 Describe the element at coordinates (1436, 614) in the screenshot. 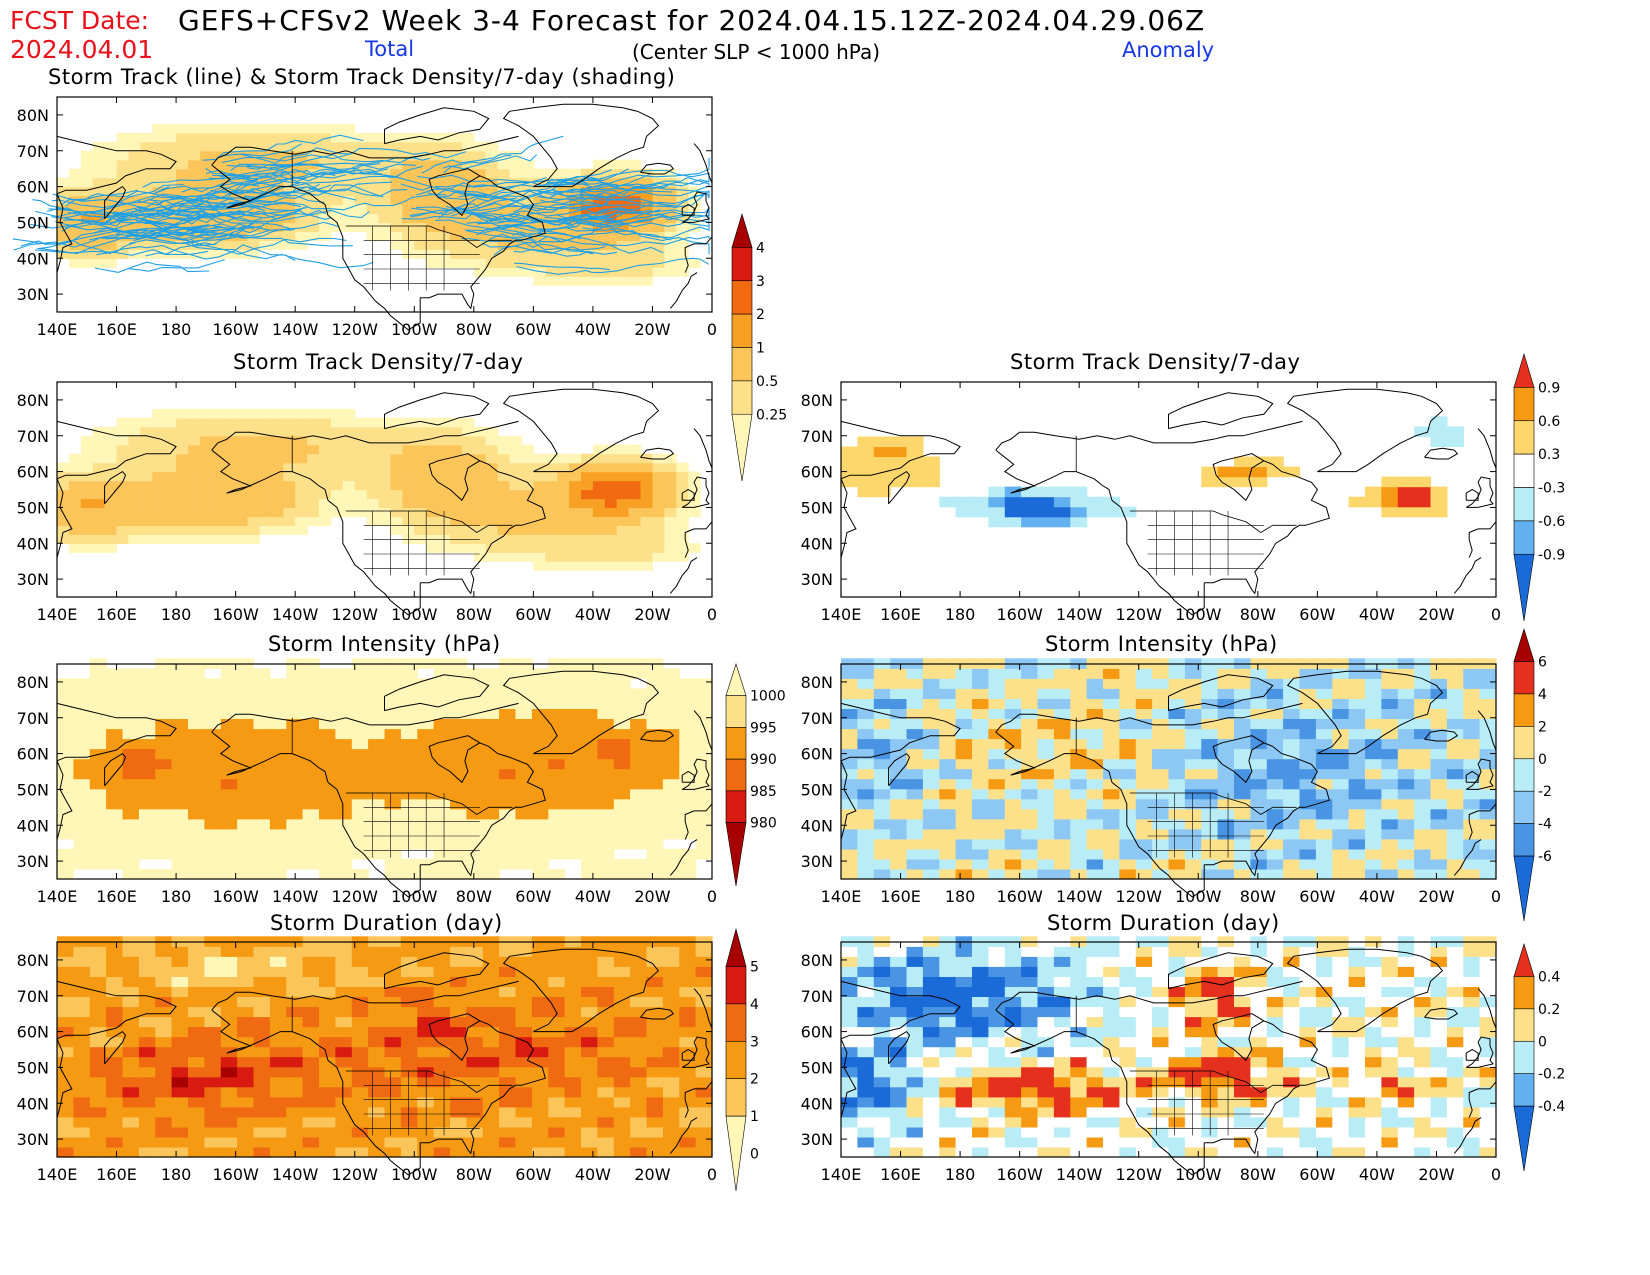

I see `lon-tick-label: 20W` at that location.